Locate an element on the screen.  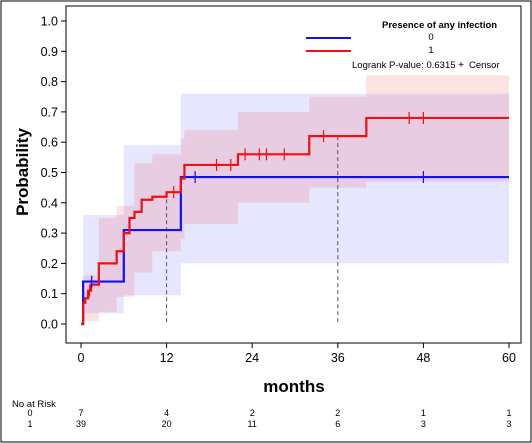
at-risk-count-1-0: 39 is located at coordinates (81, 424).